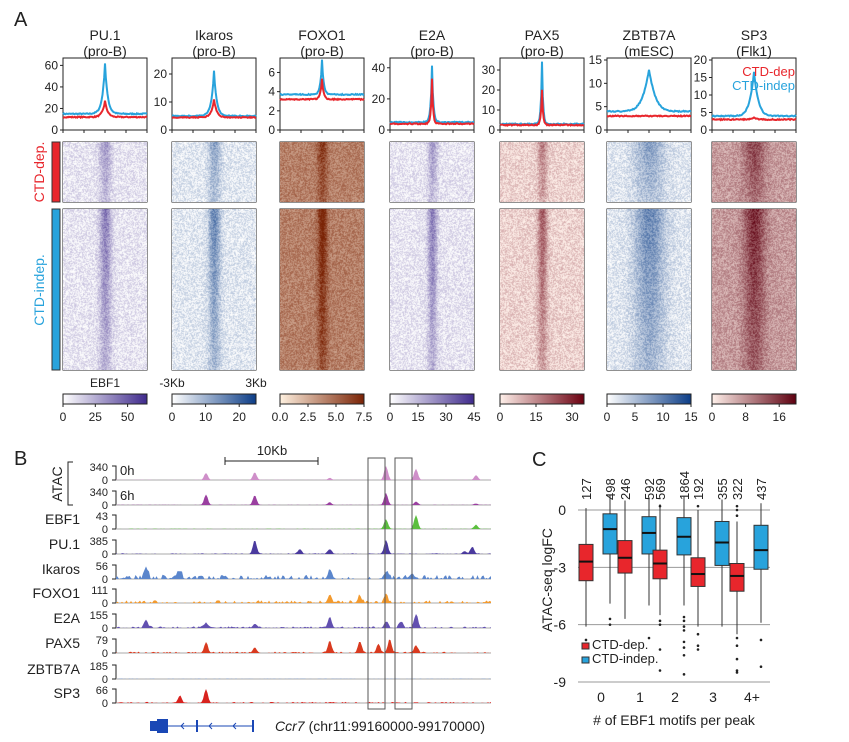 The width and height of the screenshot is (849, 742). What do you see at coordinates (761, 573) in the screenshot?
I see `box-indep: 437` at bounding box center [761, 573].